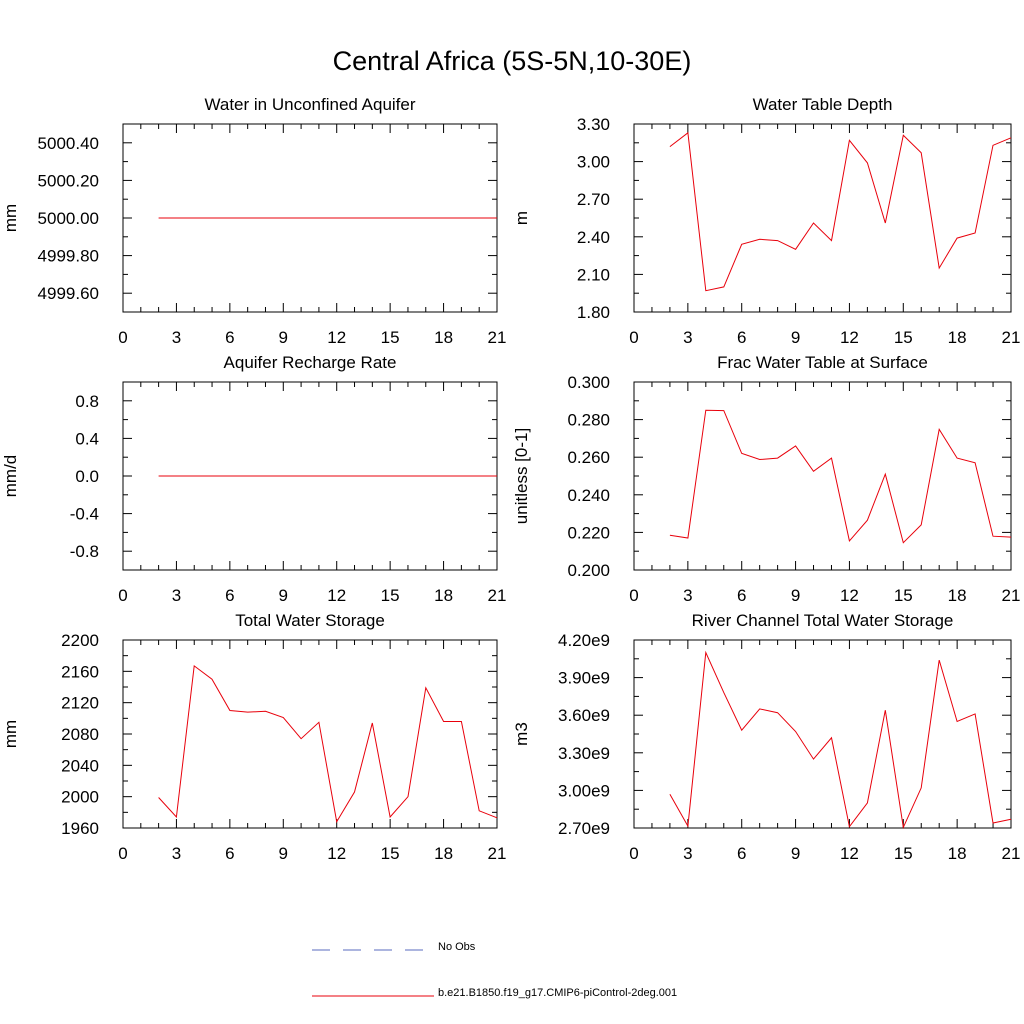 The image size is (1024, 1024). What do you see at coordinates (68, 218) in the screenshot?
I see `y-tick-label: 5000.00` at bounding box center [68, 218].